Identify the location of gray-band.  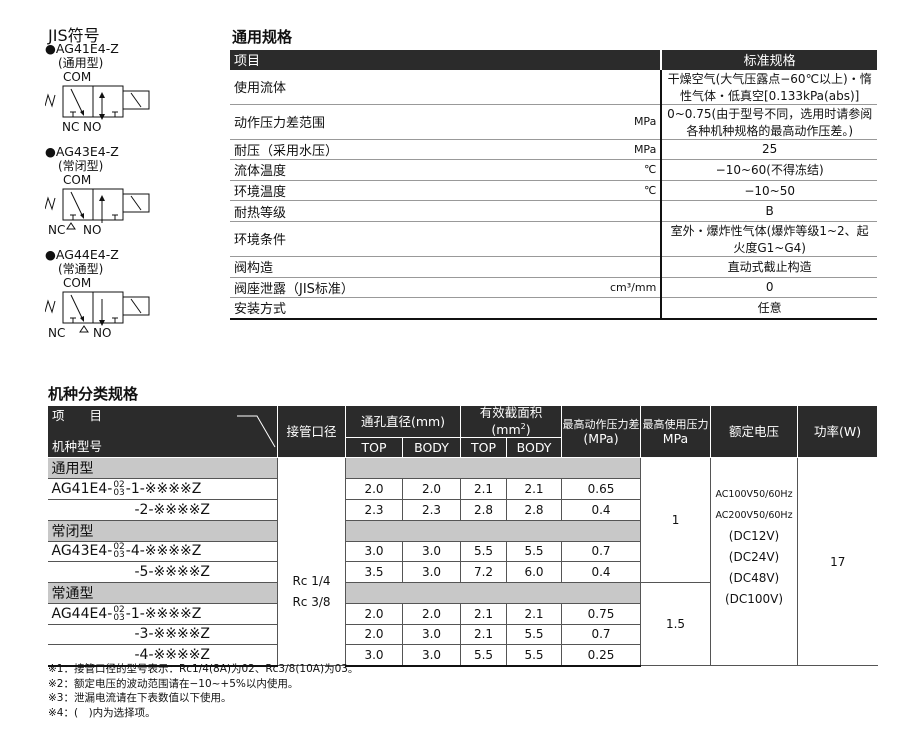
(493, 468).